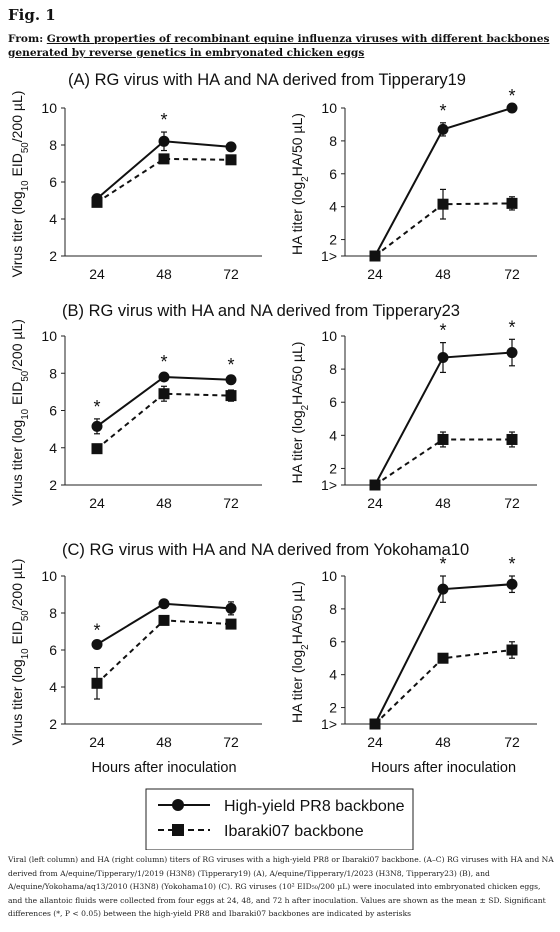  I want to click on legend-box, so click(279, 819).